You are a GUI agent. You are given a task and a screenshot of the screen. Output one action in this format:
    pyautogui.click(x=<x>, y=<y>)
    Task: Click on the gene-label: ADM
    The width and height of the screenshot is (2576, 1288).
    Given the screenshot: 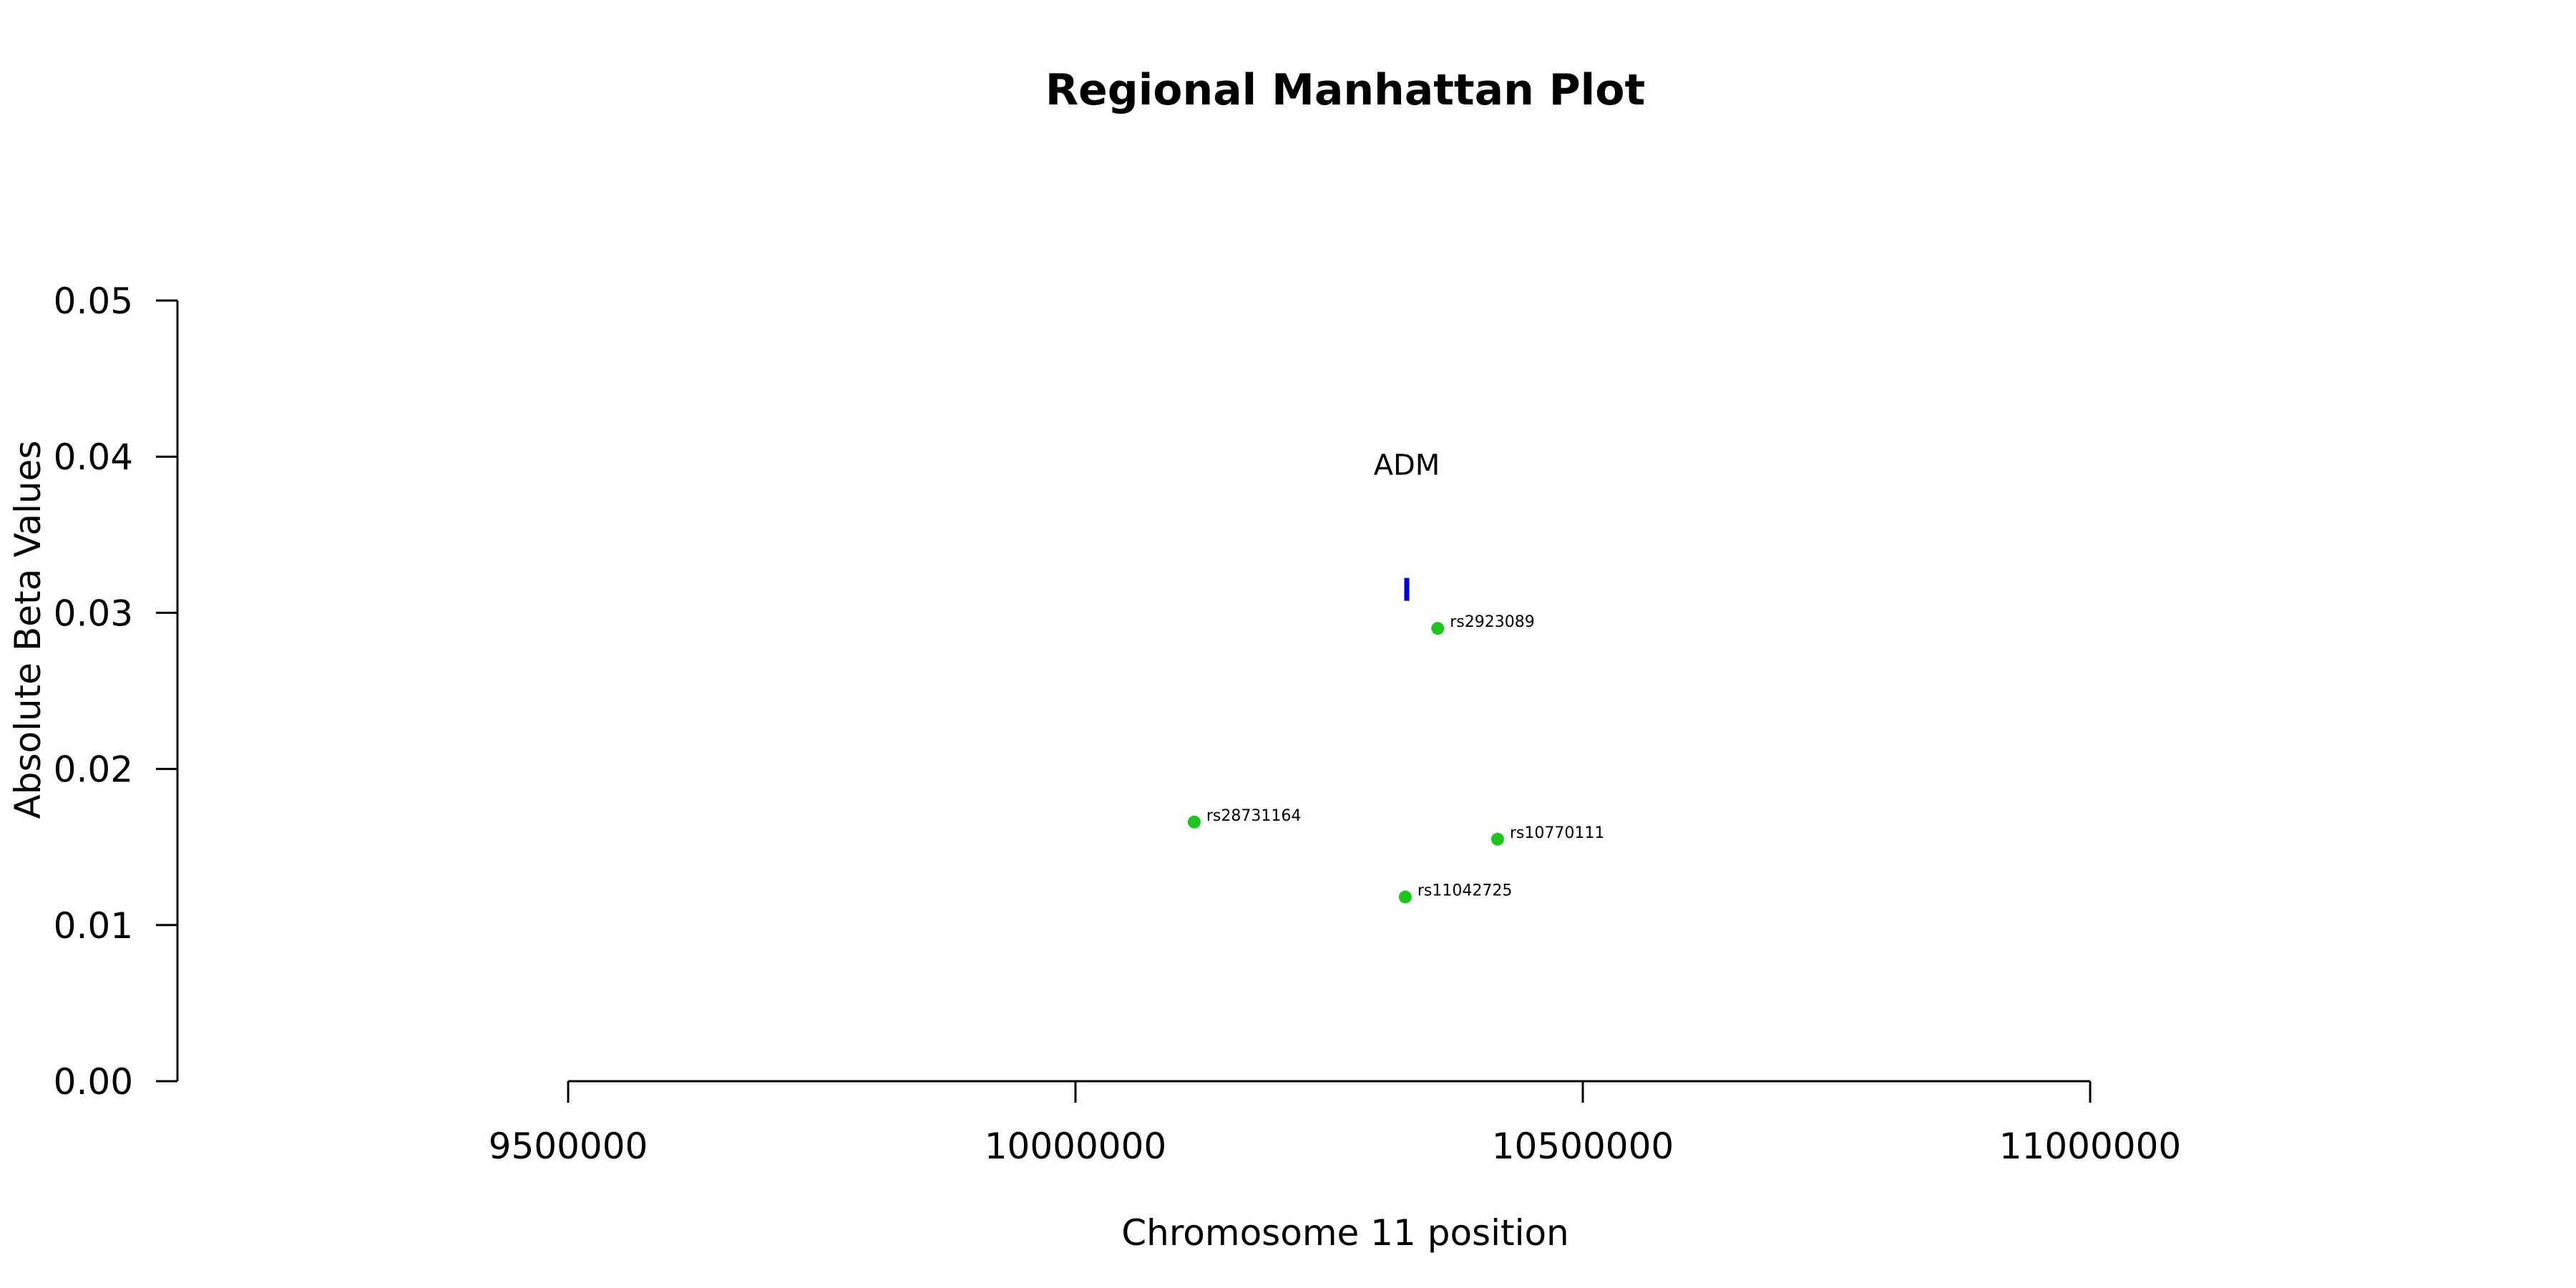 What is the action you would take?
    pyautogui.click(x=1407, y=465)
    